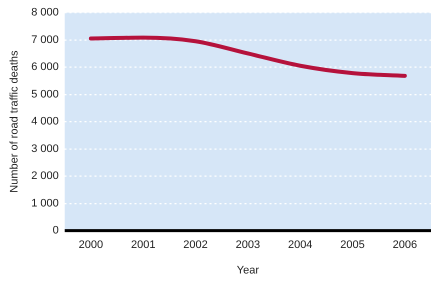 This screenshot has width=443, height=285. I want to click on y-tick-label: 4 000, so click(45, 122).